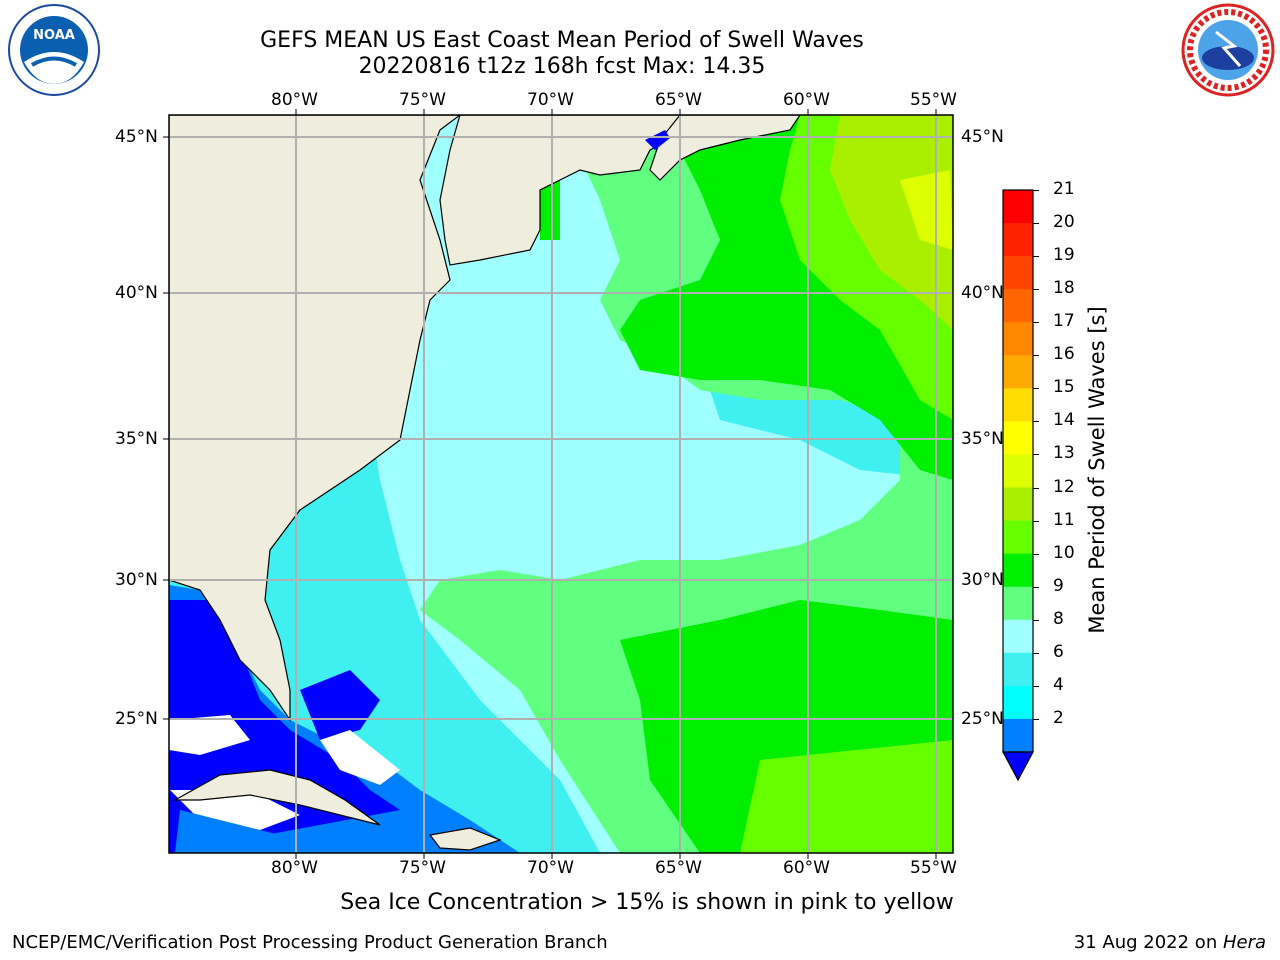  What do you see at coordinates (1058, 717) in the screenshot?
I see `colorbar-tick-label: 2` at bounding box center [1058, 717].